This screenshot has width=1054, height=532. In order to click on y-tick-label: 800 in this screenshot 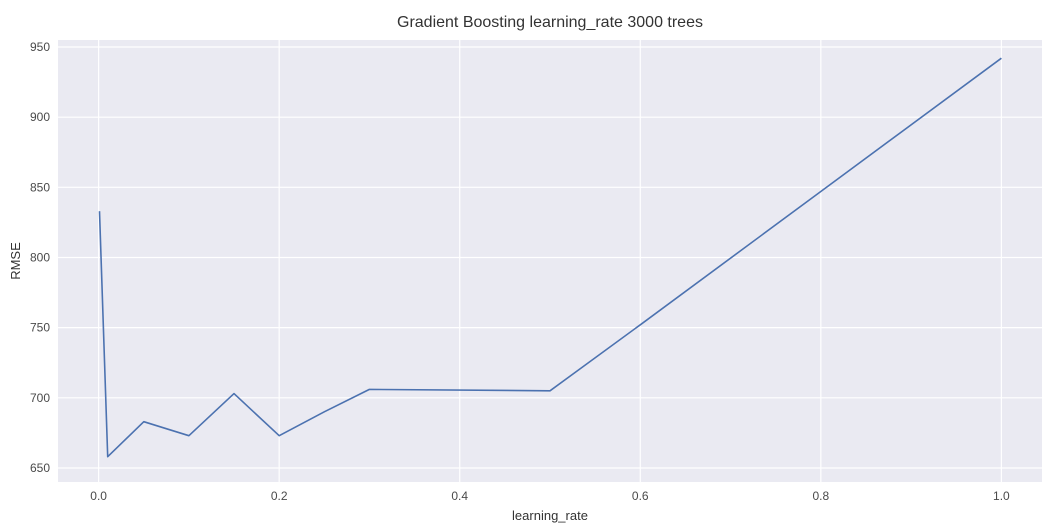, I will do `click(40, 257)`.